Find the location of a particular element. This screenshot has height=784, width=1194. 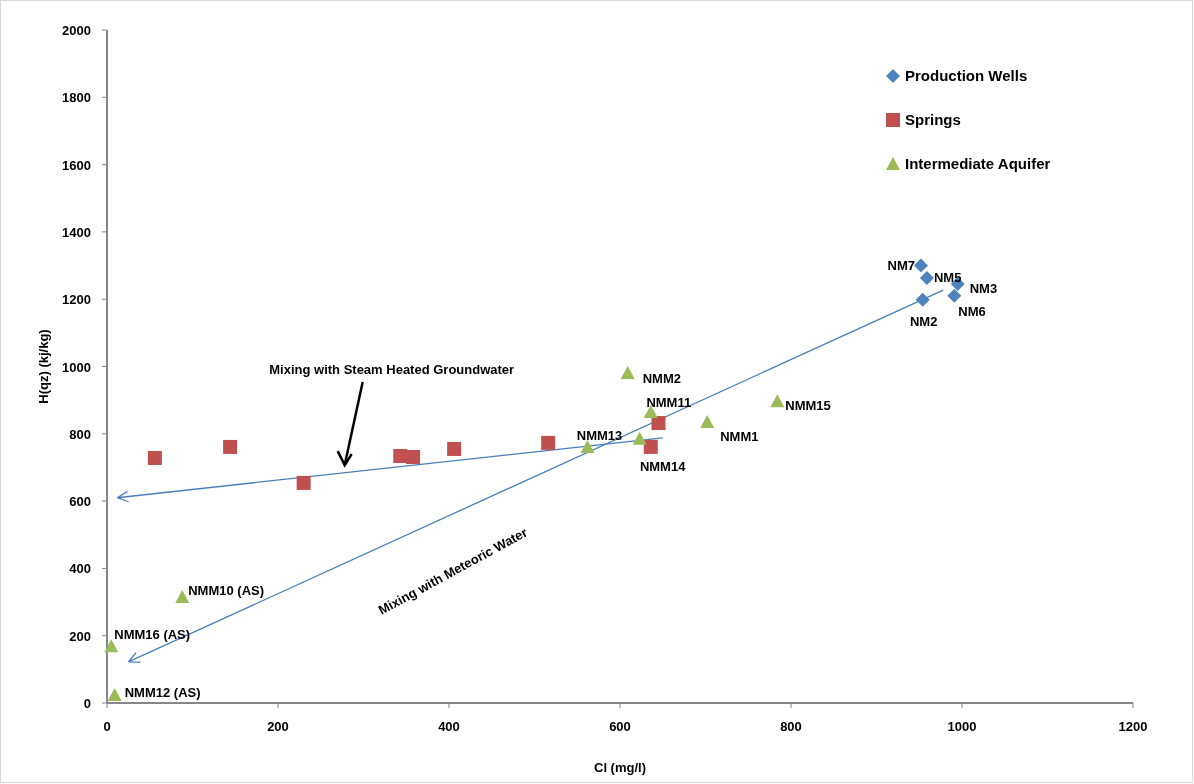

annotation: NM5 is located at coordinates (947, 277).